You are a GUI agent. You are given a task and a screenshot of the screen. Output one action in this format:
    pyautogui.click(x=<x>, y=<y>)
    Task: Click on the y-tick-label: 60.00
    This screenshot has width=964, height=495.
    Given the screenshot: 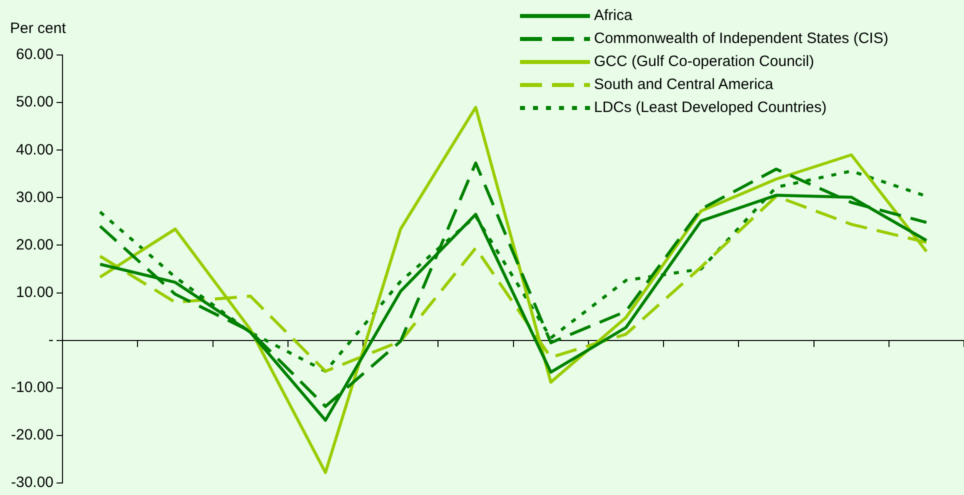 What is the action you would take?
    pyautogui.click(x=35, y=55)
    